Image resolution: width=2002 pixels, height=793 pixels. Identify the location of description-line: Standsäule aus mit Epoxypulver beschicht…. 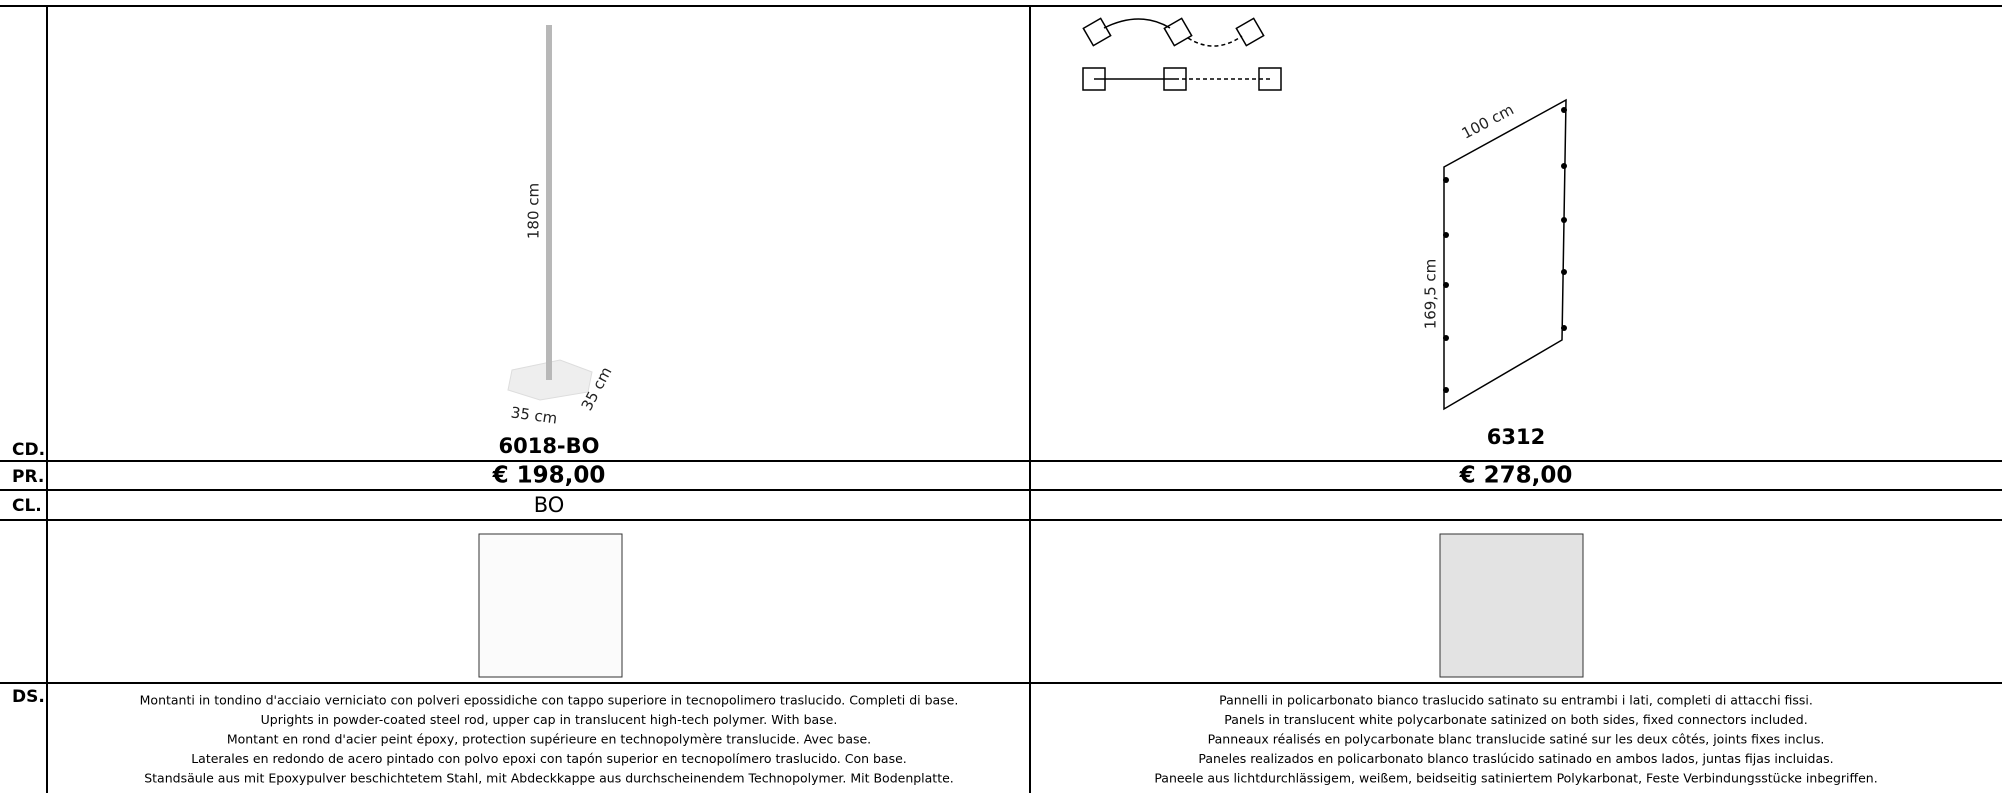
(549, 778).